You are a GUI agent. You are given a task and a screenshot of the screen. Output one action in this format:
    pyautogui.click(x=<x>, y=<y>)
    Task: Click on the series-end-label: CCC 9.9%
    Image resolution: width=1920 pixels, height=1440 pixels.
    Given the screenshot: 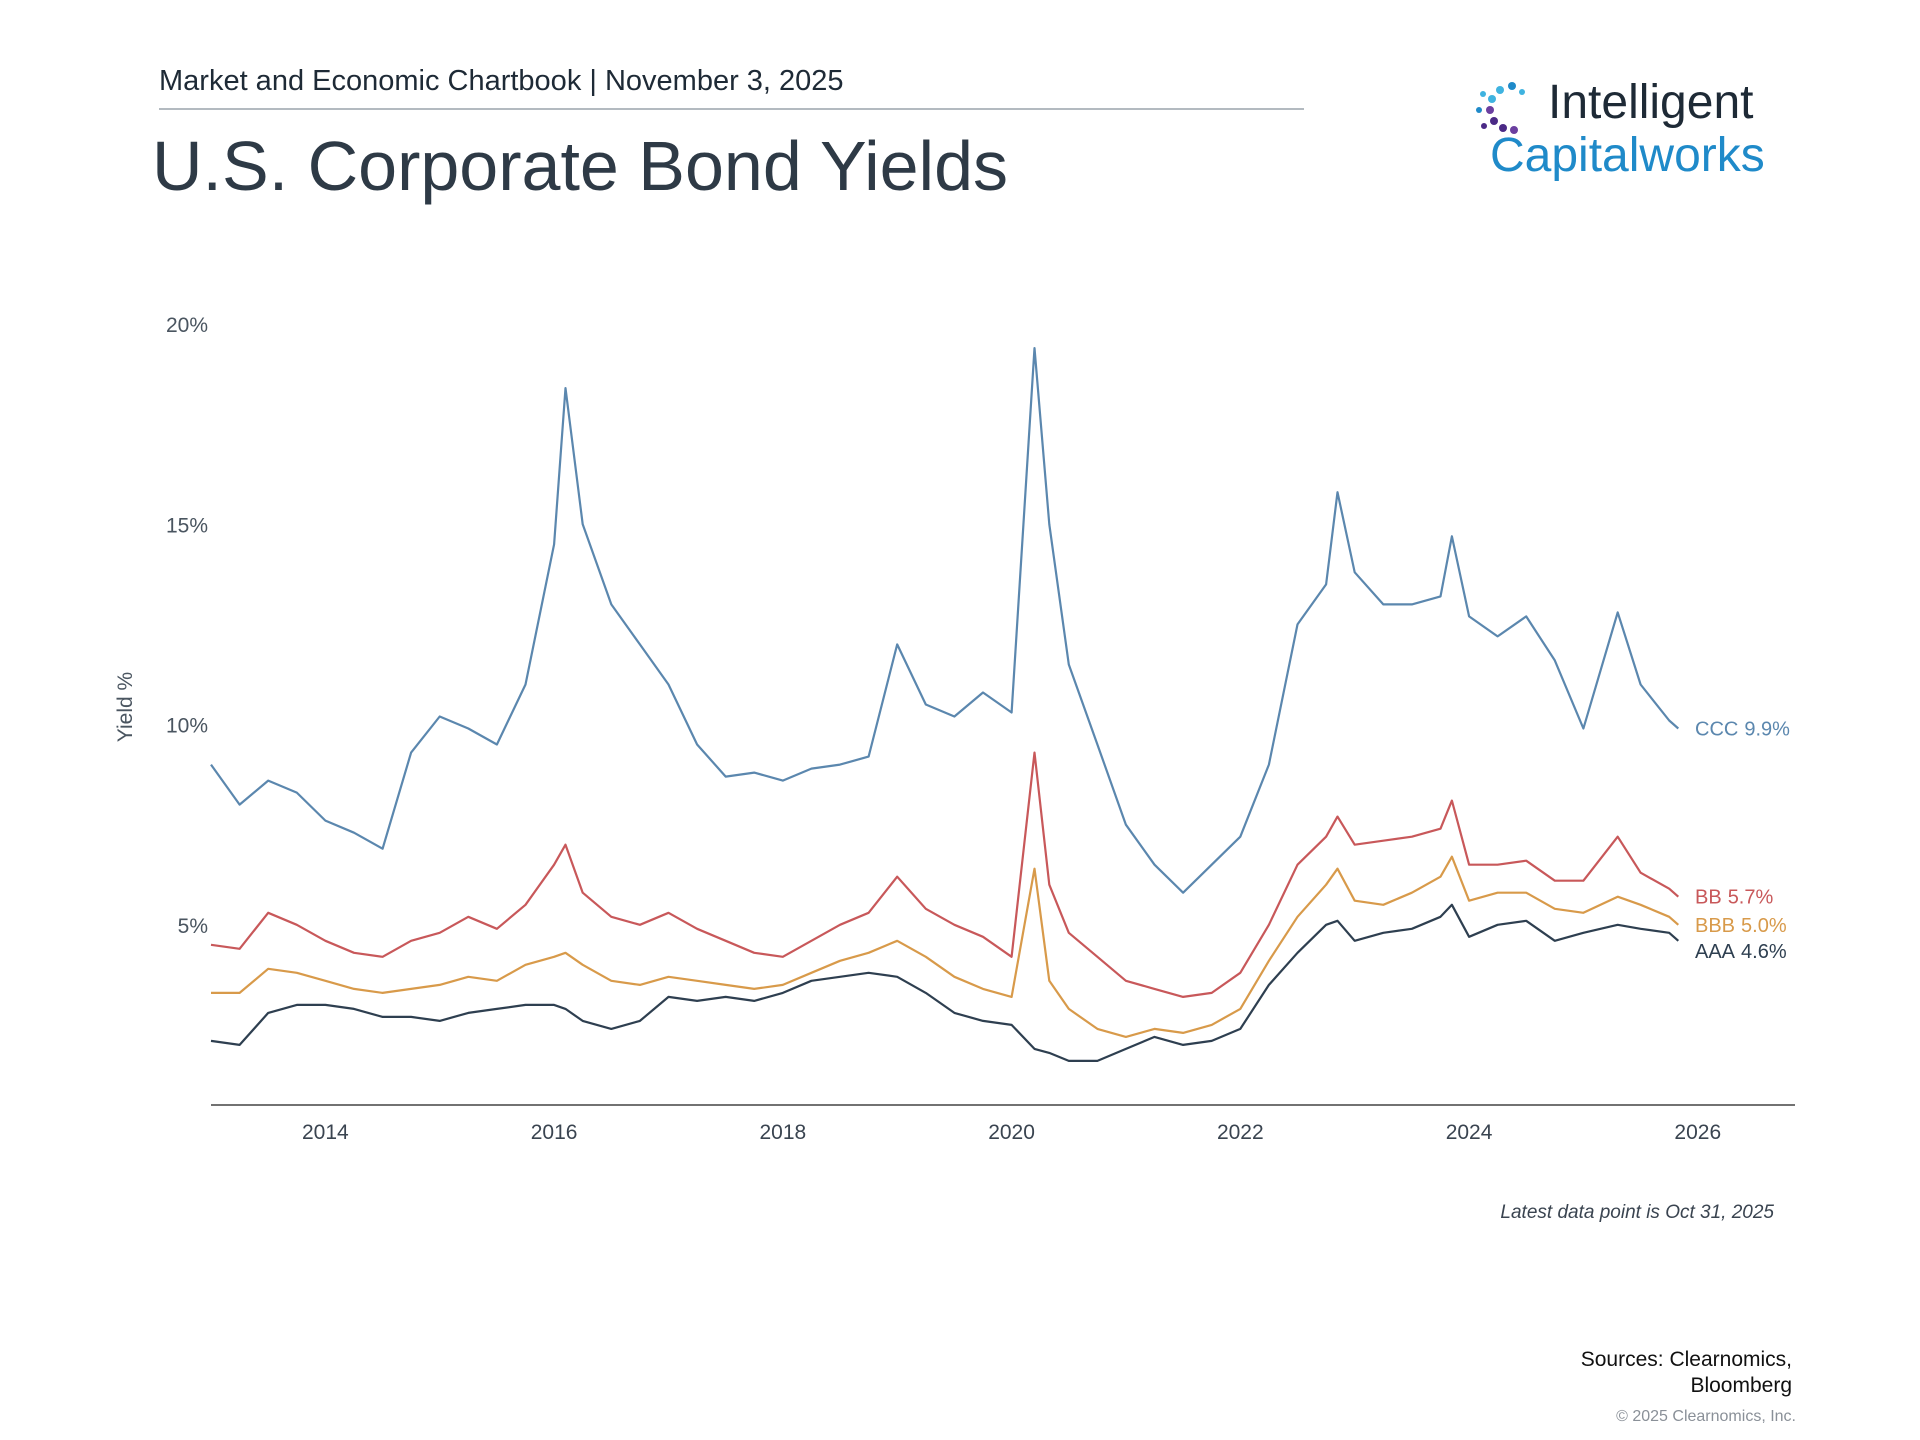 What is the action you would take?
    pyautogui.click(x=1742, y=730)
    